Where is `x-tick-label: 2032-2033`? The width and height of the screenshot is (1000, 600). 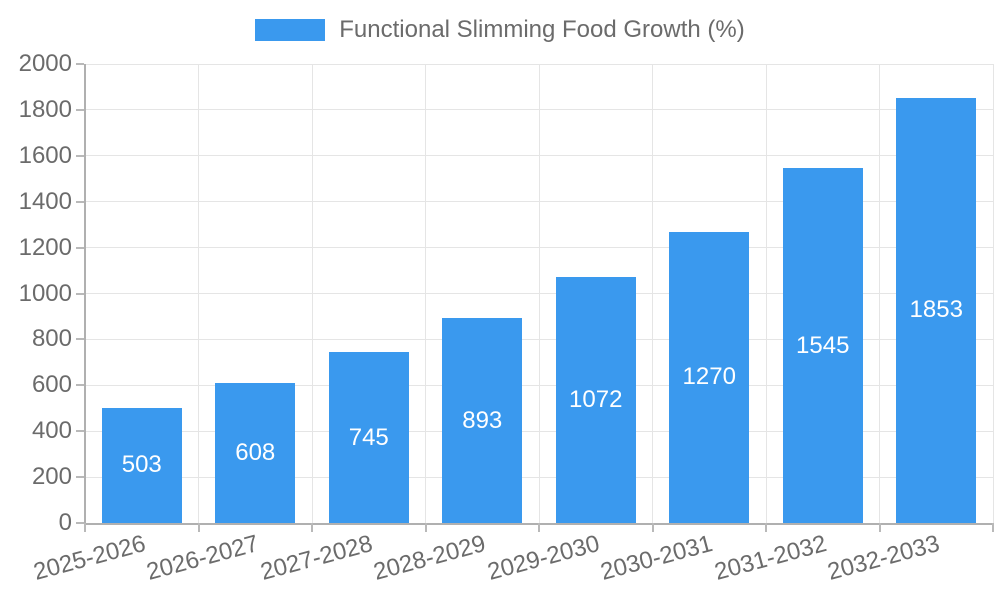
x-tick-label: 2032-2033 is located at coordinates (884, 558).